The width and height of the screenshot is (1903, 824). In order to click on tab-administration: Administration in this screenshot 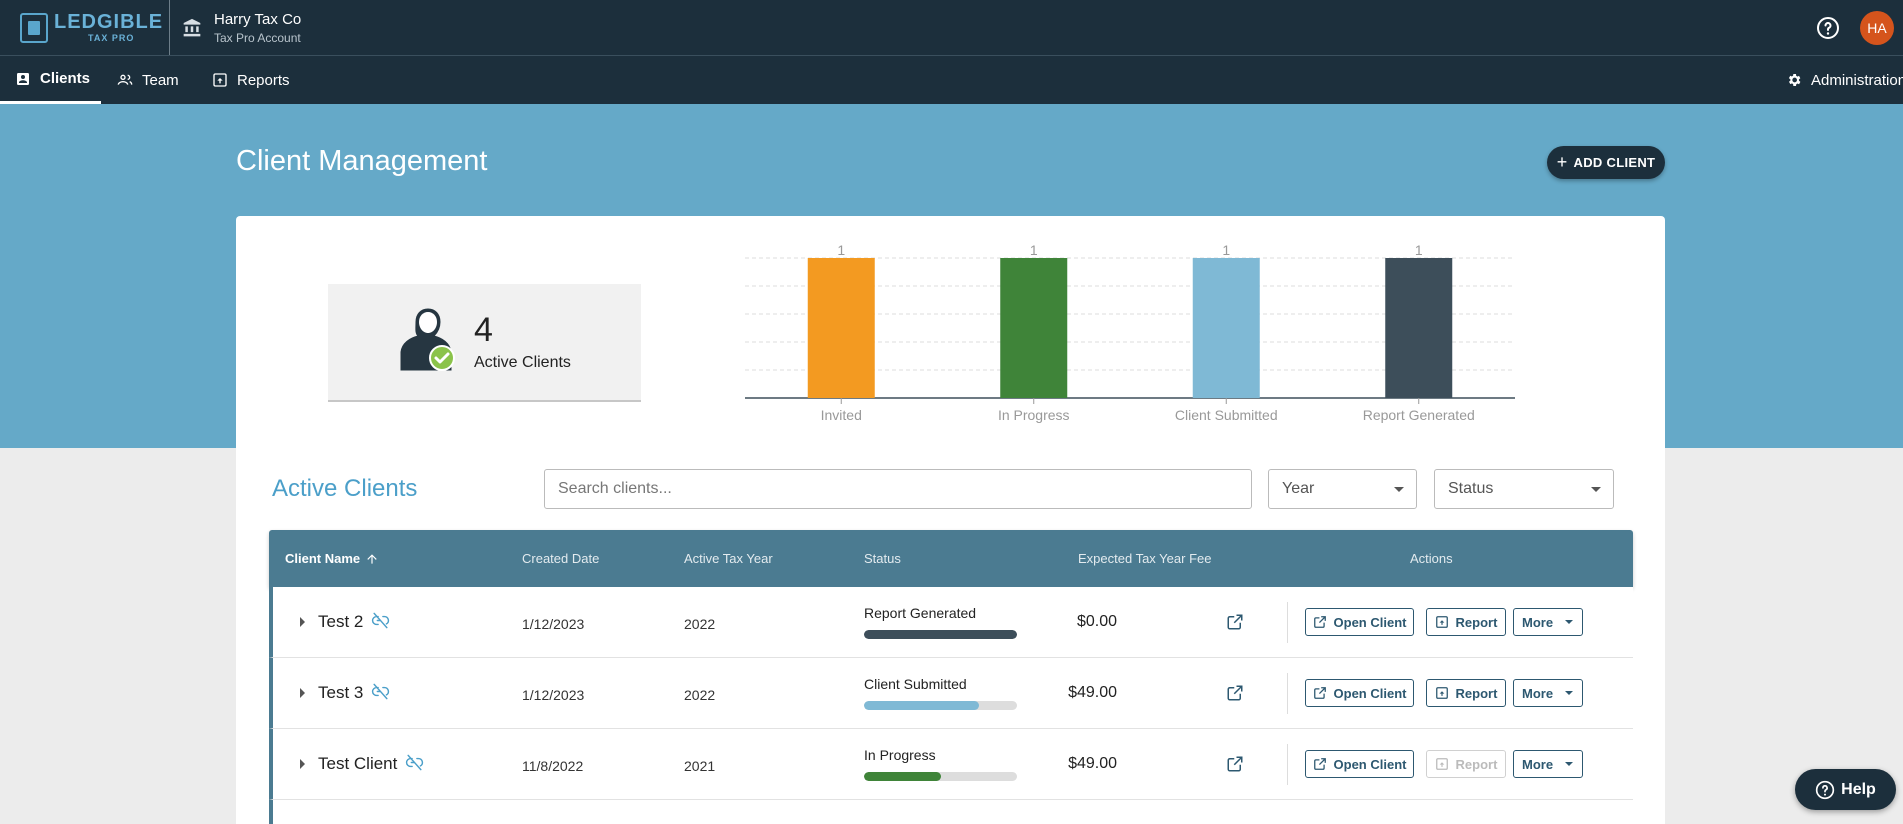, I will do `click(1844, 80)`.